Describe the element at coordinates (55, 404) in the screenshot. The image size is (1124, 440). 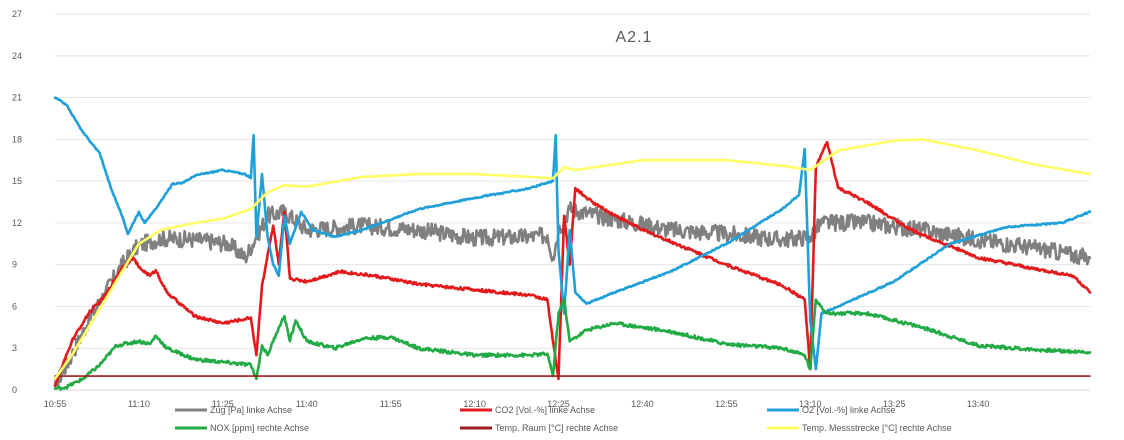
I see `x-tick-label: 10:55` at that location.